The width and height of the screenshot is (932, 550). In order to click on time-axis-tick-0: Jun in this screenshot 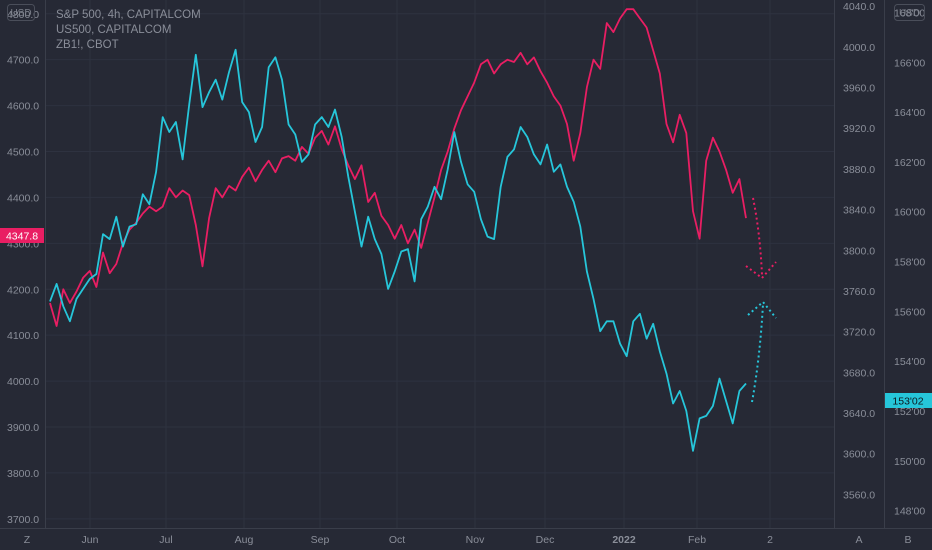, I will do `click(90, 540)`.